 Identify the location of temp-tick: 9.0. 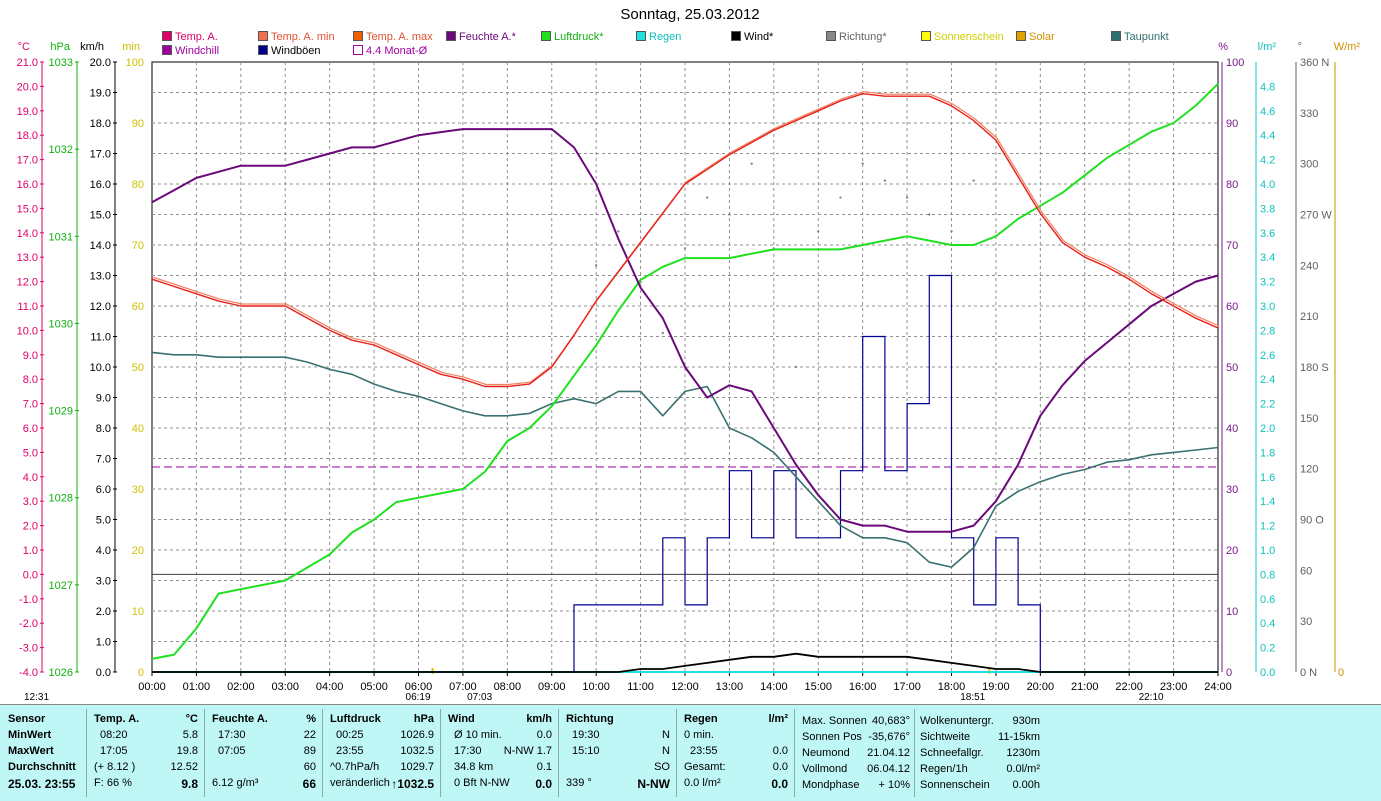
(30, 356).